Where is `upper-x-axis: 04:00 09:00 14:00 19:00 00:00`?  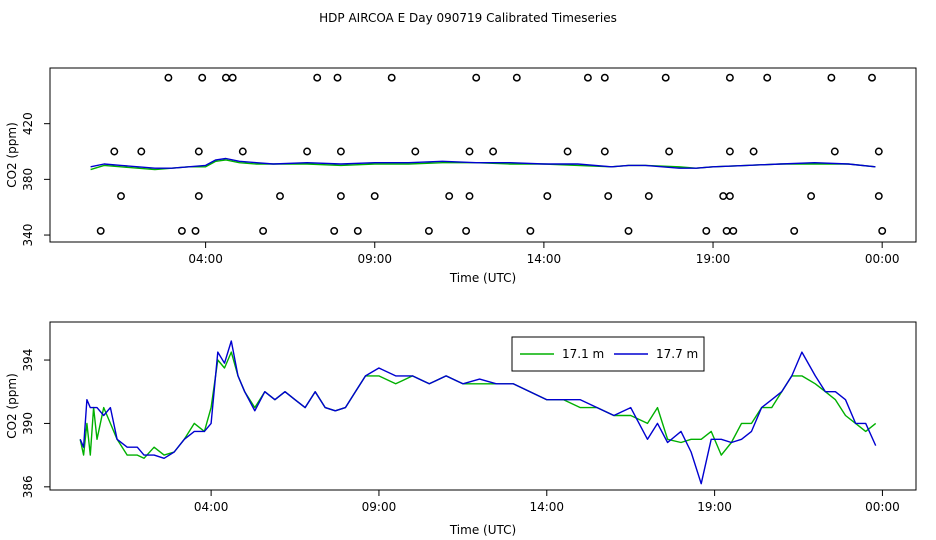 upper-x-axis: 04:00 09:00 14:00 19:00 00:00 is located at coordinates (543, 254).